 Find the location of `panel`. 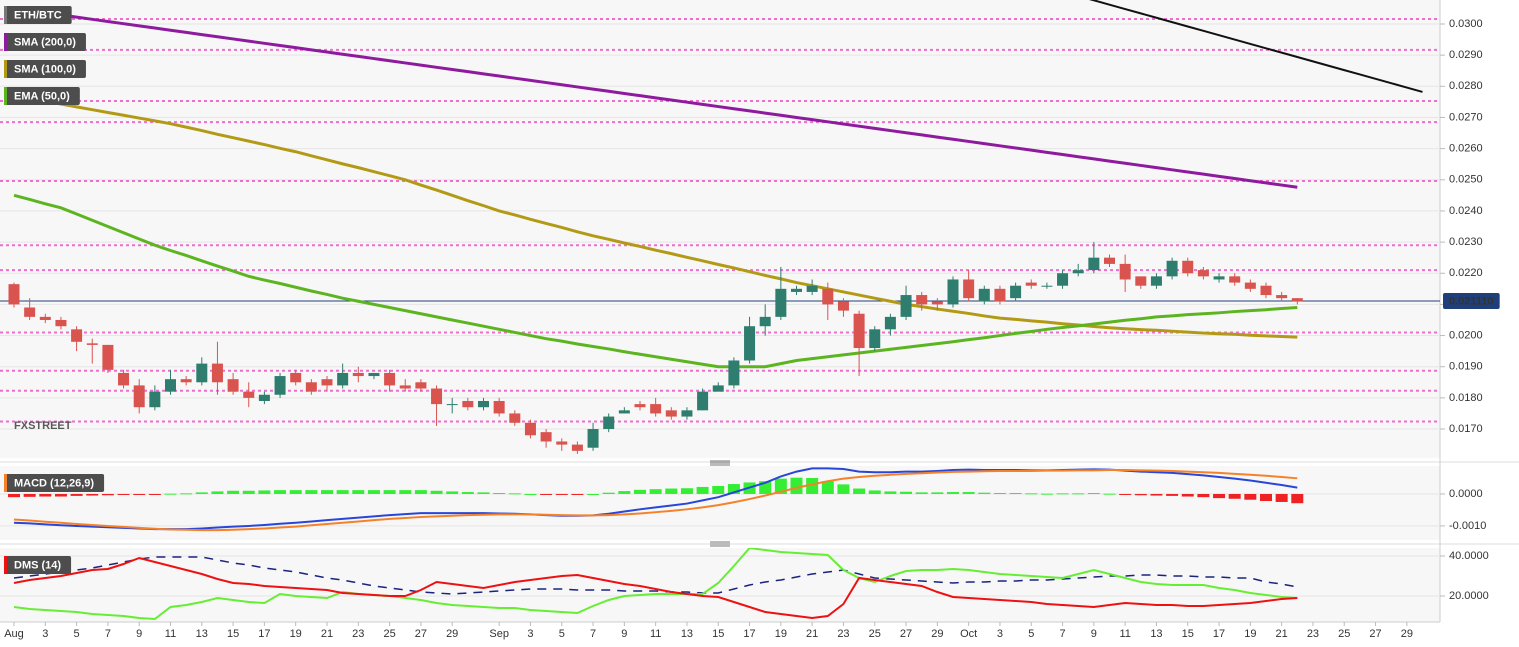

panel is located at coordinates (656, 499).